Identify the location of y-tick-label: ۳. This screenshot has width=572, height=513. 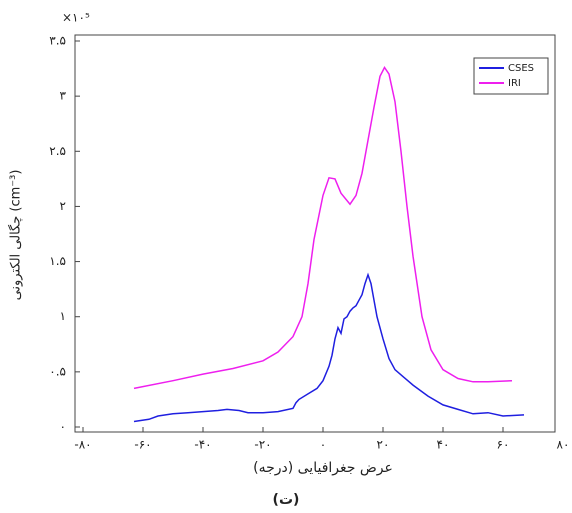
(63, 96).